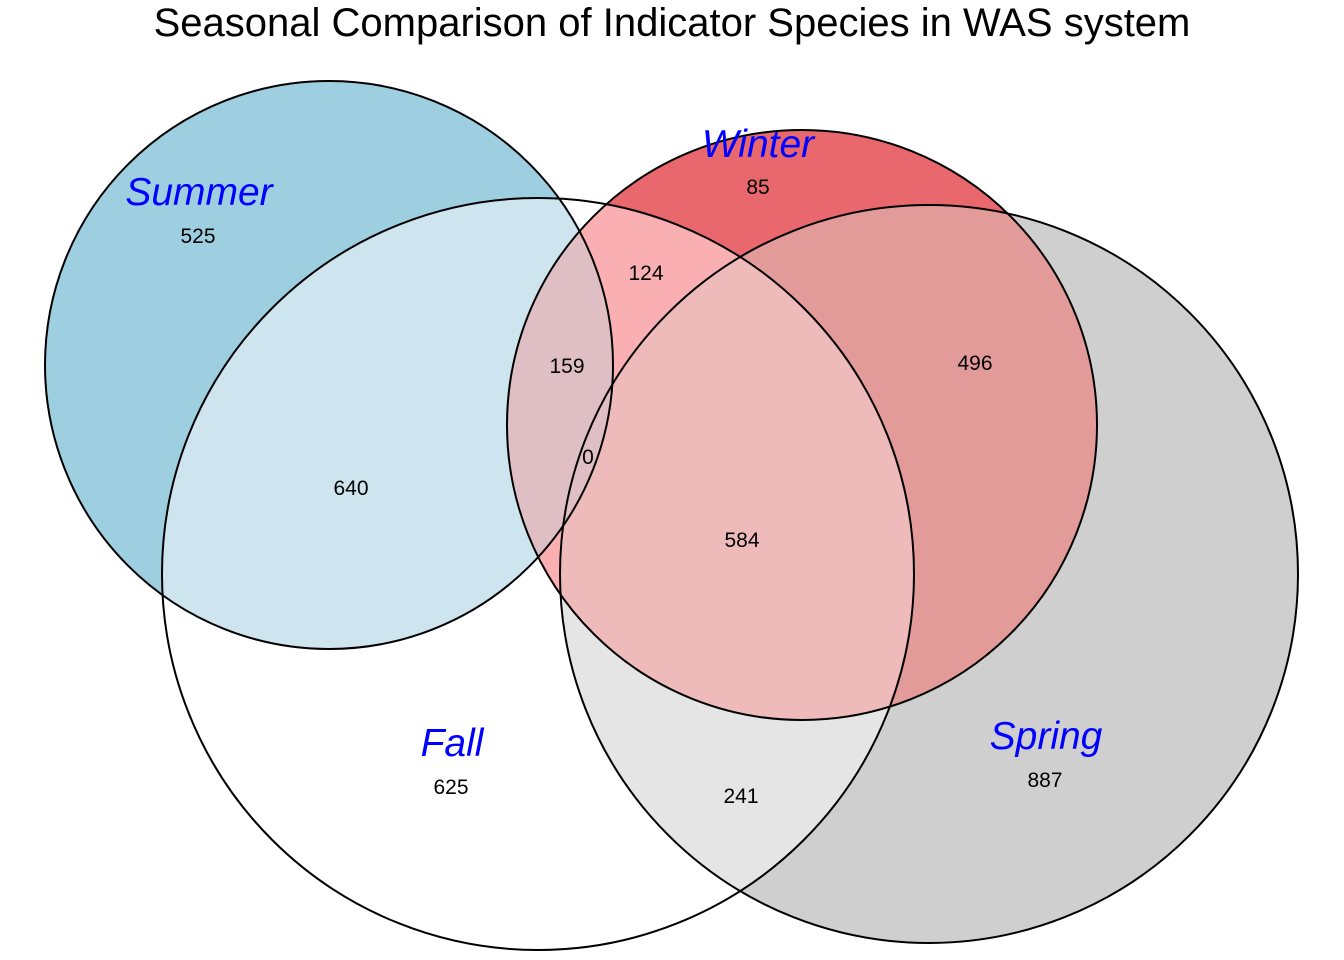  I want to click on count-fall-only: 625, so click(450, 787).